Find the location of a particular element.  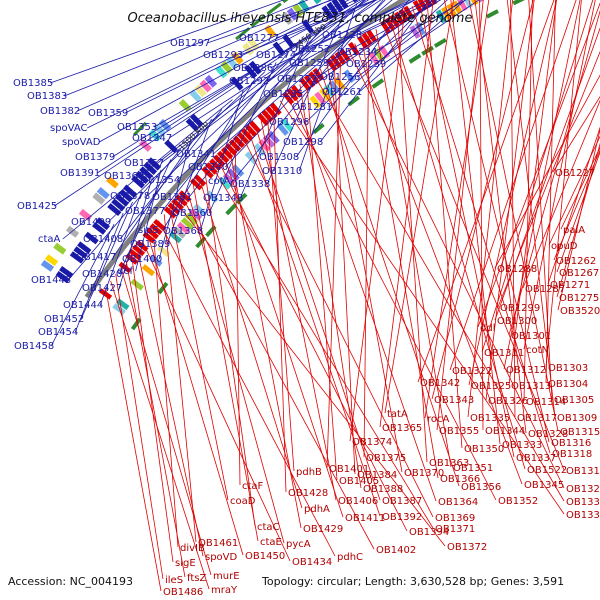

reverse-gene-label: OB1318 is located at coordinates (572, 454).